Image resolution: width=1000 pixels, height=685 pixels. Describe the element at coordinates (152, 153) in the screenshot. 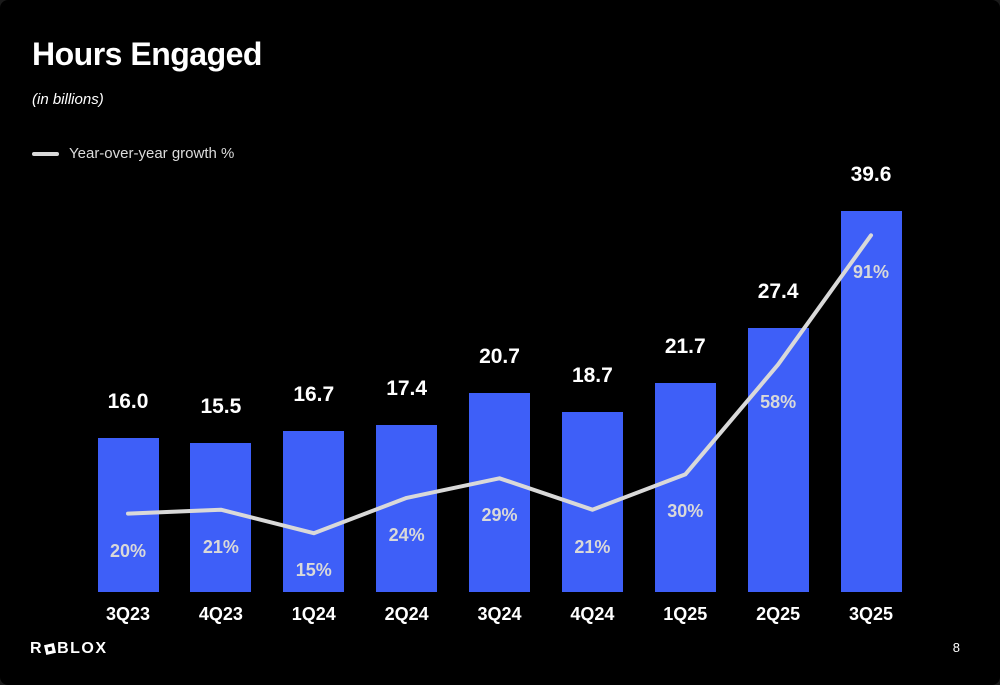

I see `legend-label: Year-over-year growth %` at that location.